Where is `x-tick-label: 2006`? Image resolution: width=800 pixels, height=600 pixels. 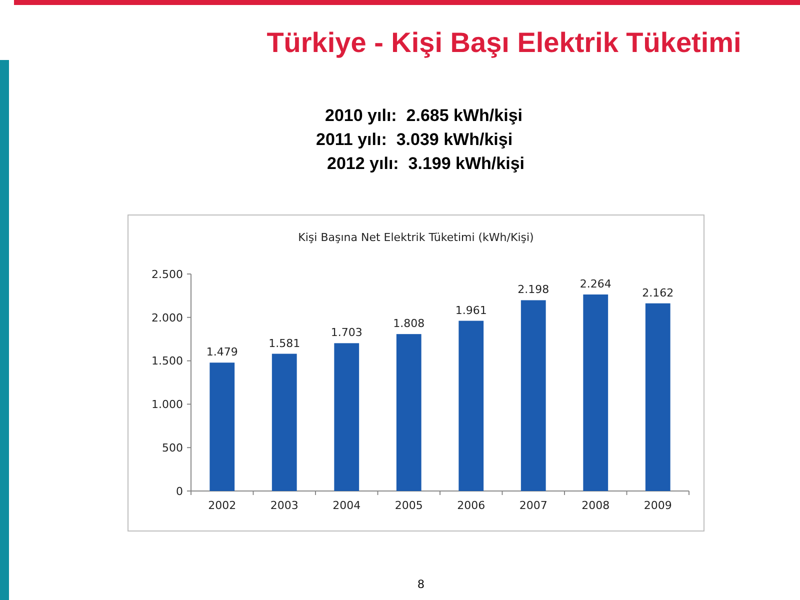 x-tick-label: 2006 is located at coordinates (471, 505).